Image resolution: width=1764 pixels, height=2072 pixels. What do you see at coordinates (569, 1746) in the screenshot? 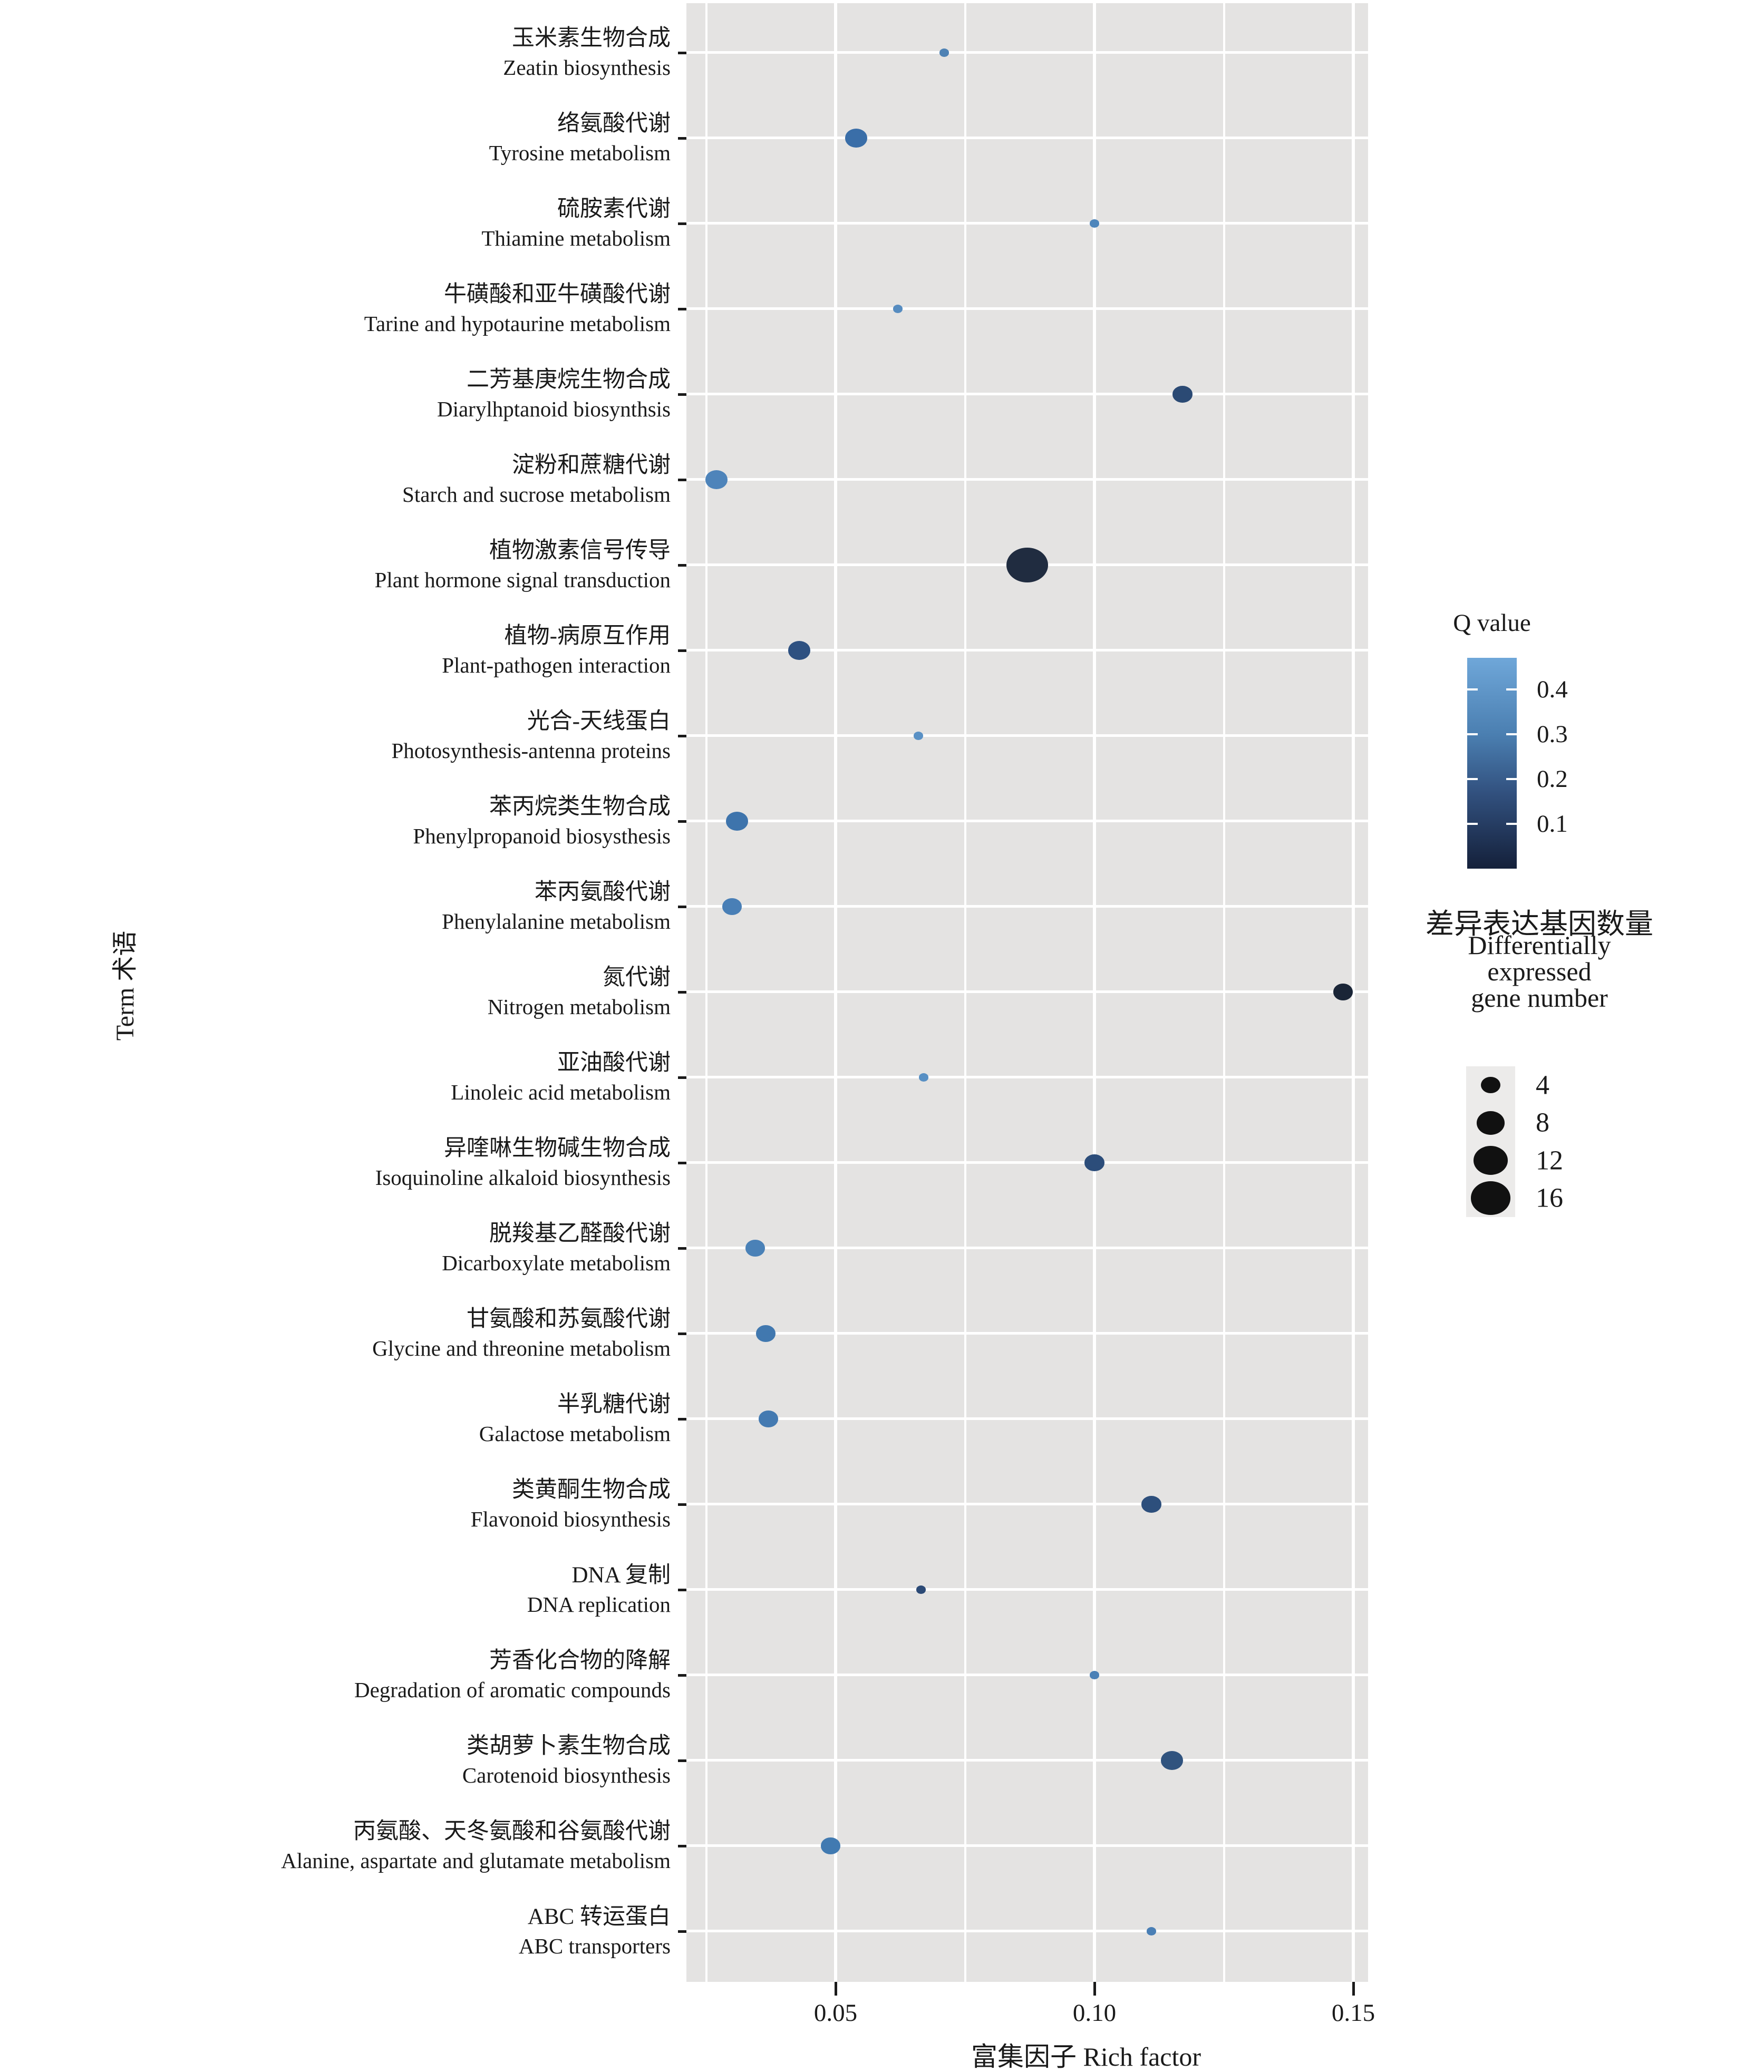
I see `y-label-cn: 类胡萝卜素生物合成` at bounding box center [569, 1746].